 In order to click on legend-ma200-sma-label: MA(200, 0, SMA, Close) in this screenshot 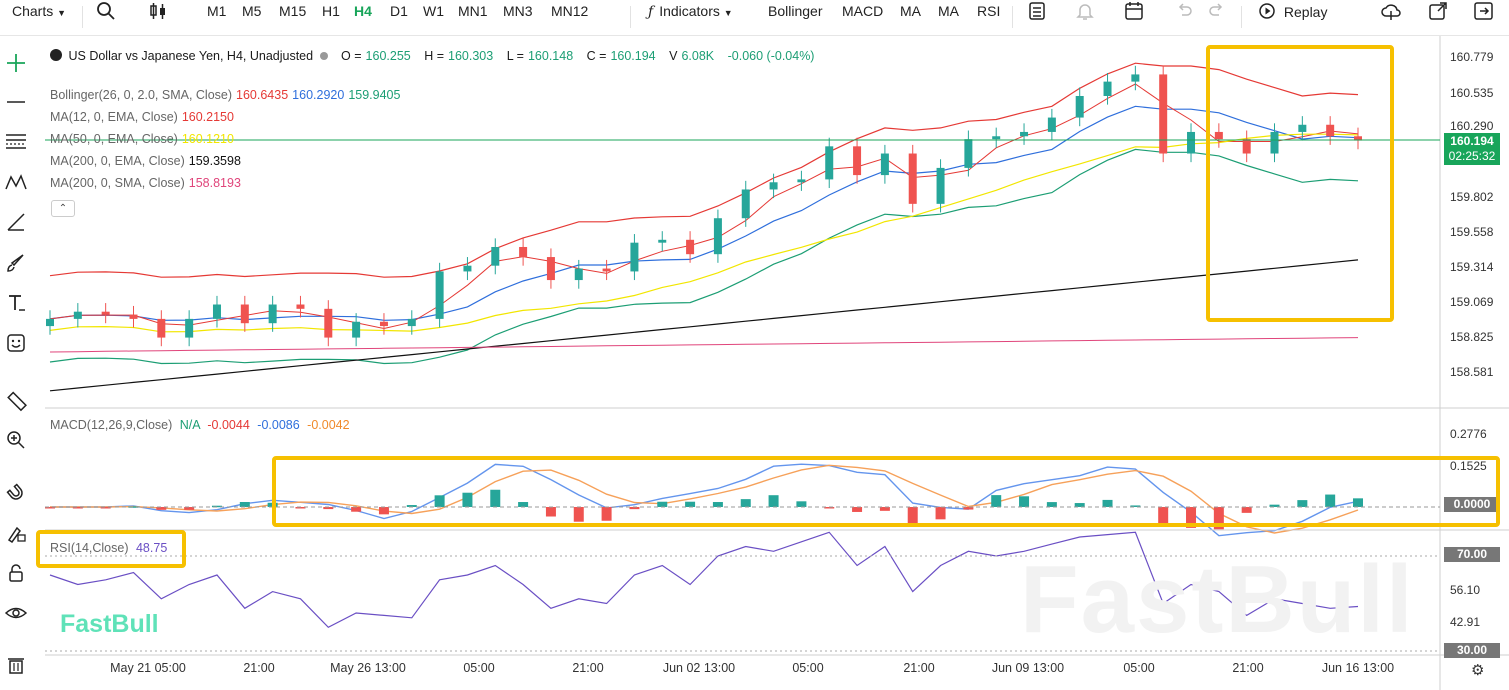, I will do `click(117, 183)`.